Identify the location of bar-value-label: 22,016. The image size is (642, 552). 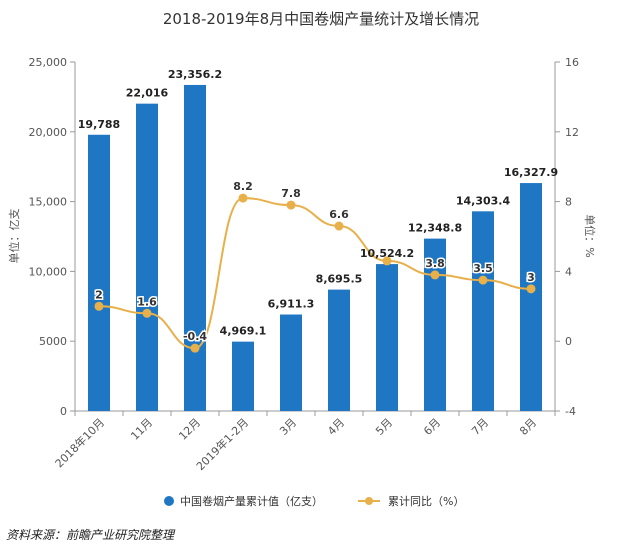
(147, 93).